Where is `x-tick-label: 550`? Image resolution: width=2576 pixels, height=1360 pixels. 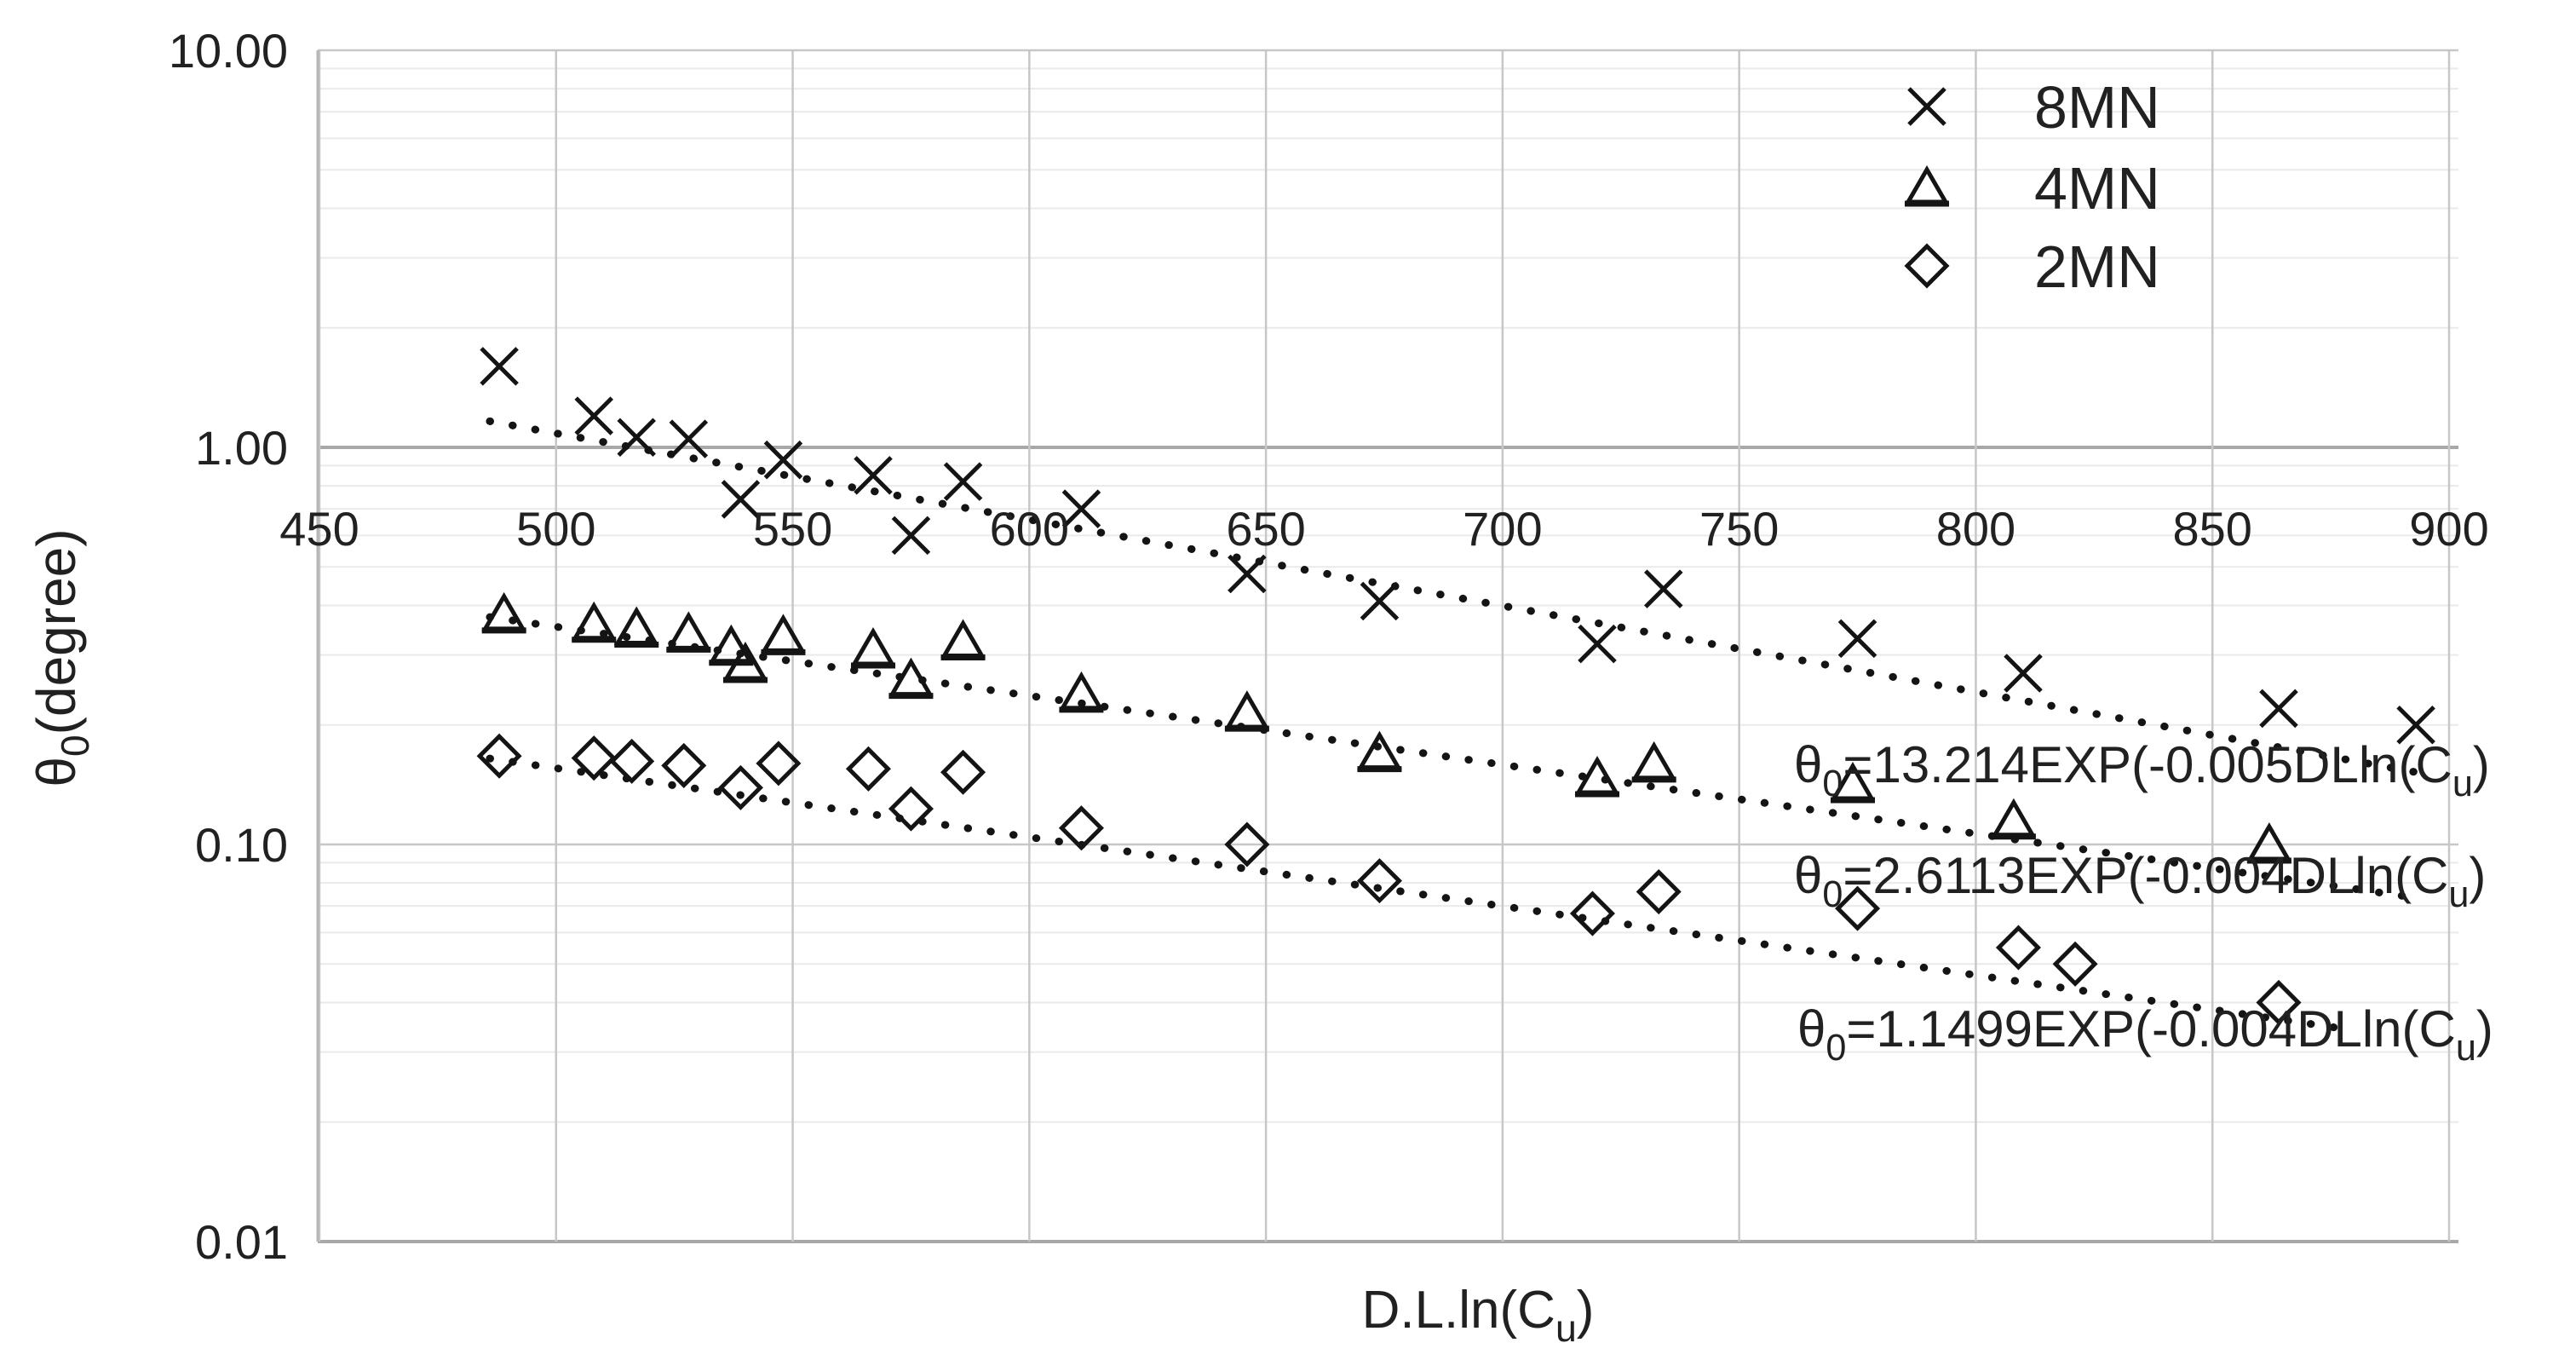
x-tick-label: 550 is located at coordinates (793, 529).